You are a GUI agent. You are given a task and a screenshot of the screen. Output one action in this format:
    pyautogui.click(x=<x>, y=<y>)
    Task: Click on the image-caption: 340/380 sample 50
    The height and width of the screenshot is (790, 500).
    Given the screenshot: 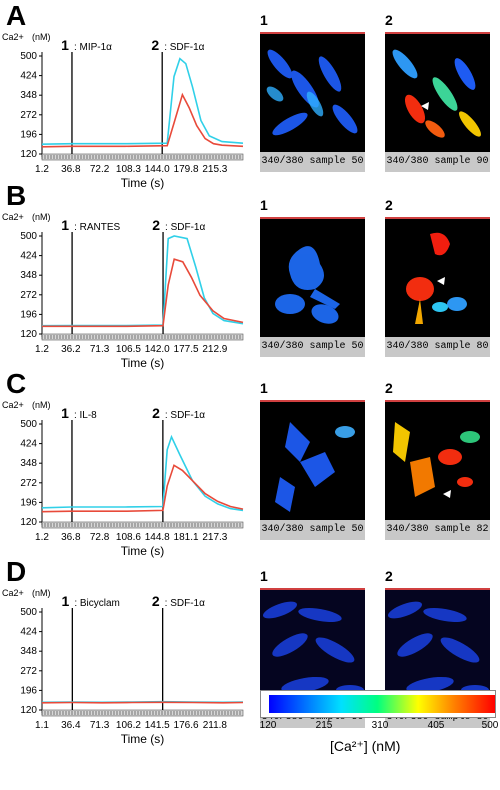 What is the action you would take?
    pyautogui.click(x=312, y=347)
    